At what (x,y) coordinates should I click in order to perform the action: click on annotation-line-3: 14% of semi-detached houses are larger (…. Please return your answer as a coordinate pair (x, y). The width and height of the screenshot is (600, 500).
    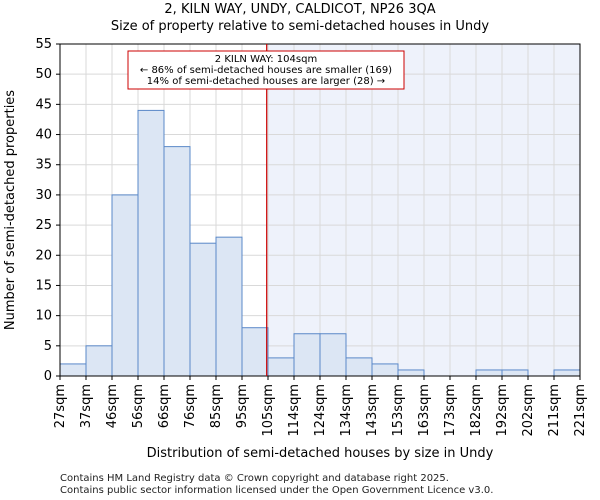
    Looking at the image, I should click on (266, 81).